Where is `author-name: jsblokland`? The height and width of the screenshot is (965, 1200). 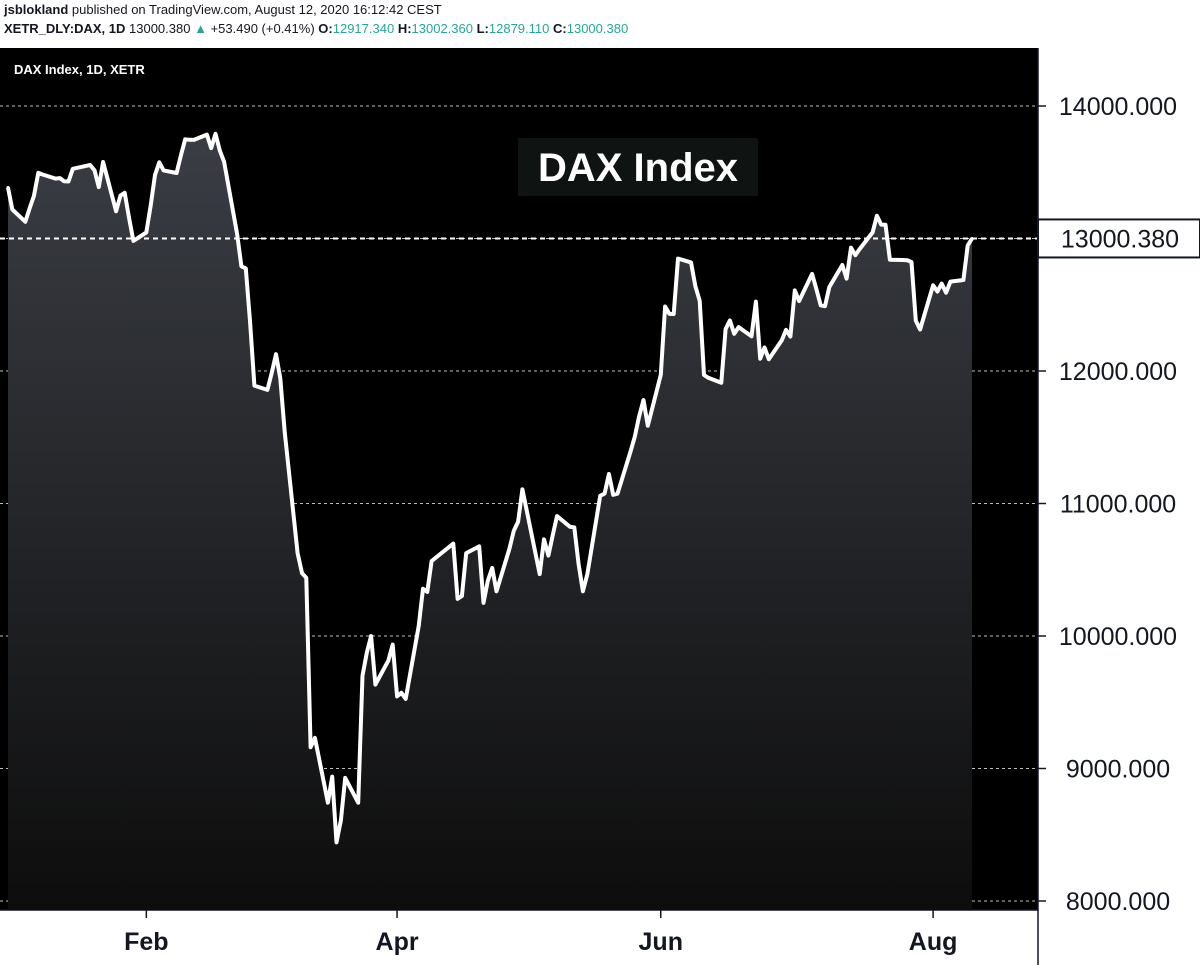
author-name: jsblokland is located at coordinates (36, 9).